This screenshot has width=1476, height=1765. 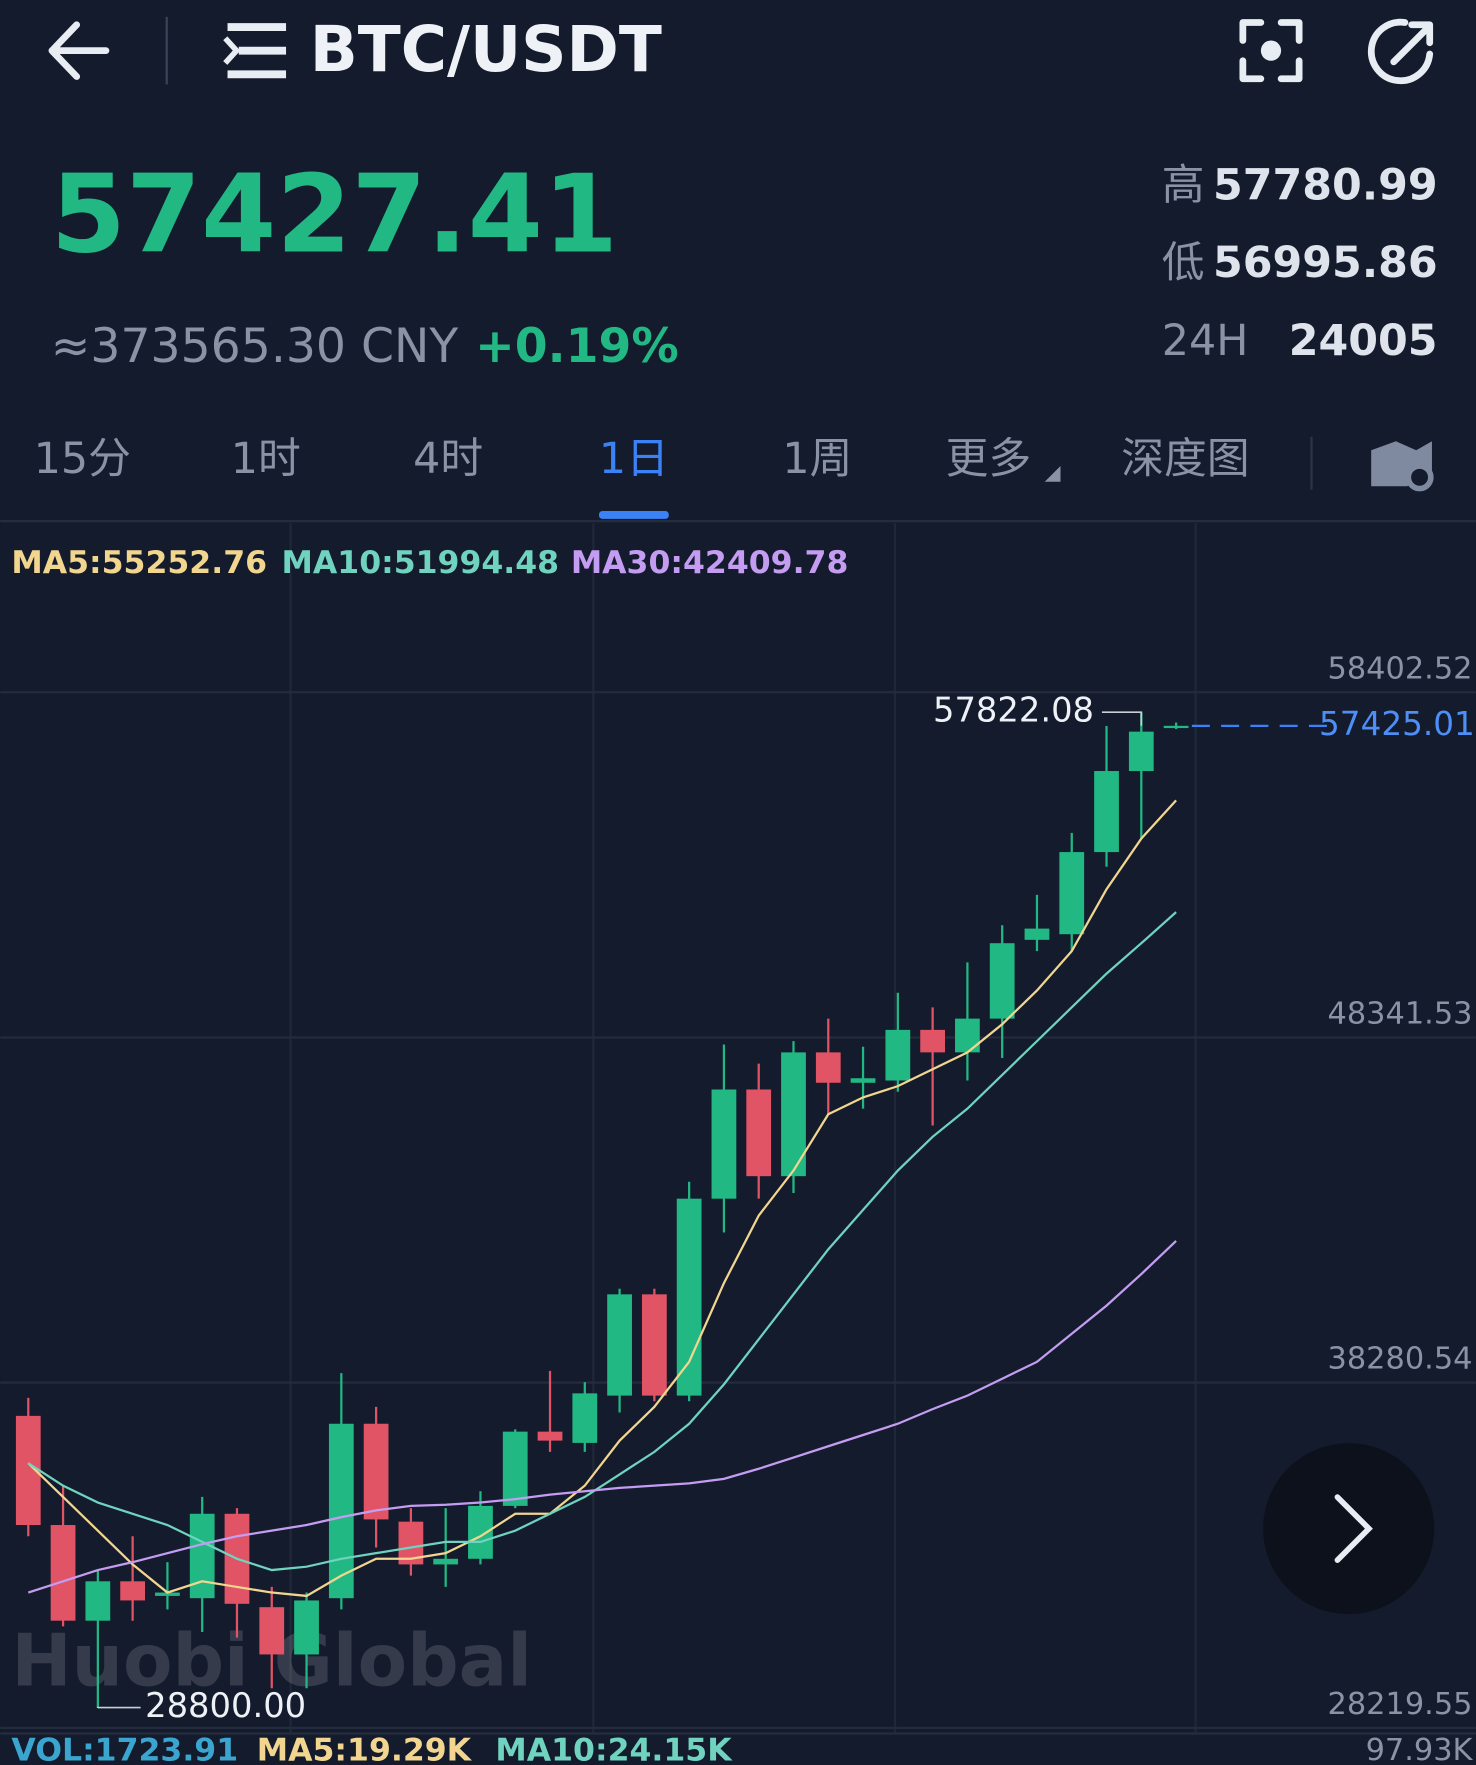 I want to click on stat-label: 高, so click(x=1183, y=185).